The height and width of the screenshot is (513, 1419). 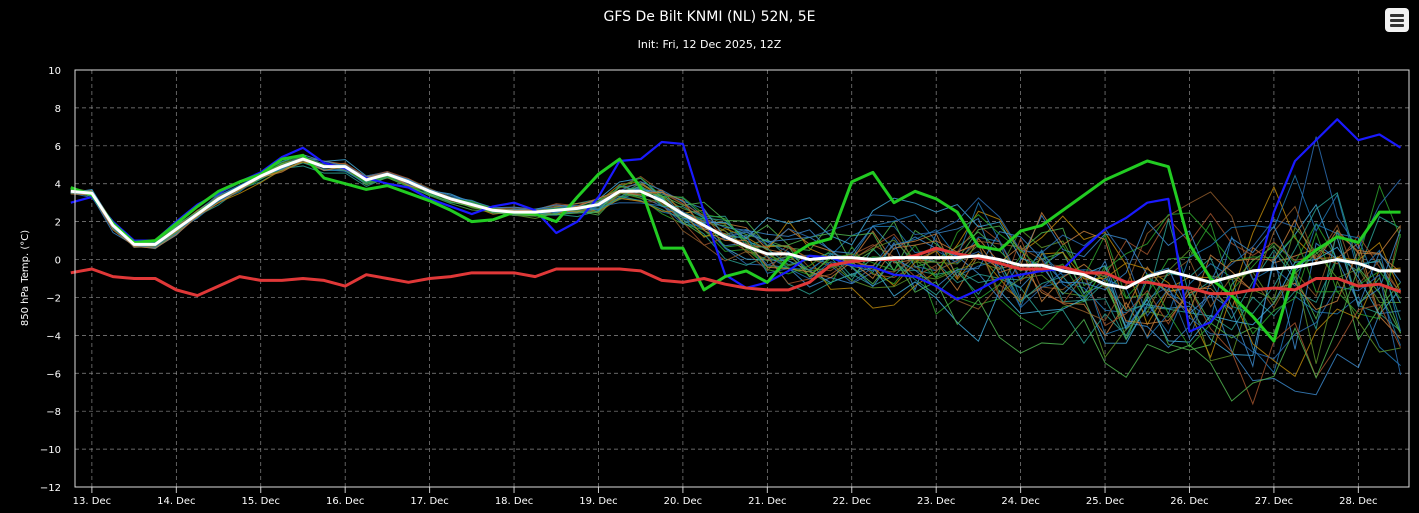 What do you see at coordinates (58, 185) in the screenshot?
I see `y-tick-label: 4` at bounding box center [58, 185].